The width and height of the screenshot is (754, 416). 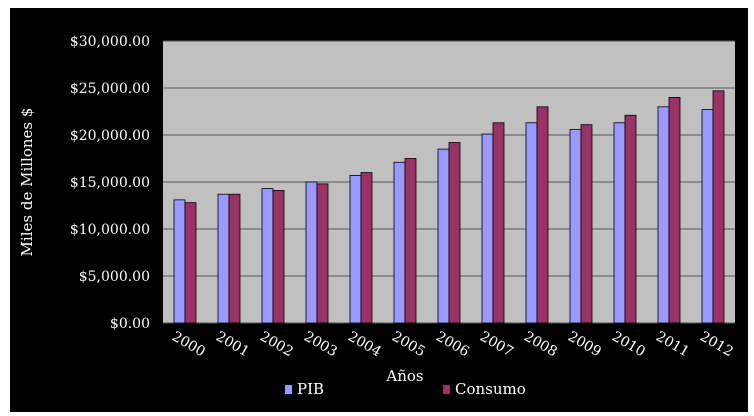 What do you see at coordinates (190, 263) in the screenshot?
I see `bar-consumo-2000` at bounding box center [190, 263].